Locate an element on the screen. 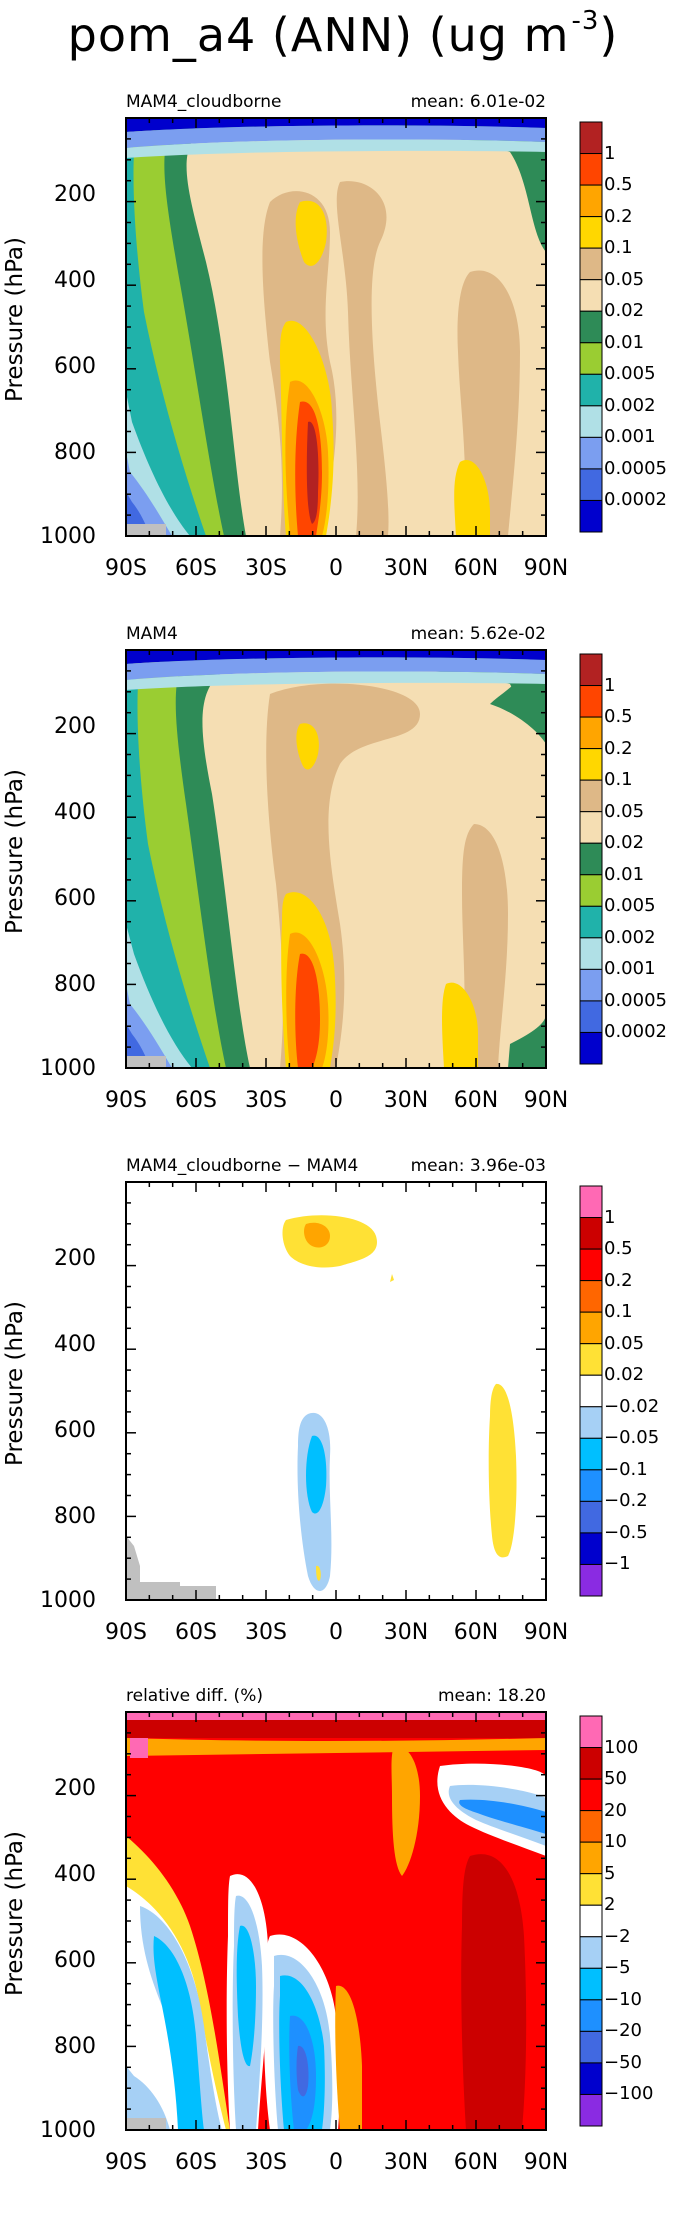  panel-title: relative diff. (%) is located at coordinates (194, 1696).